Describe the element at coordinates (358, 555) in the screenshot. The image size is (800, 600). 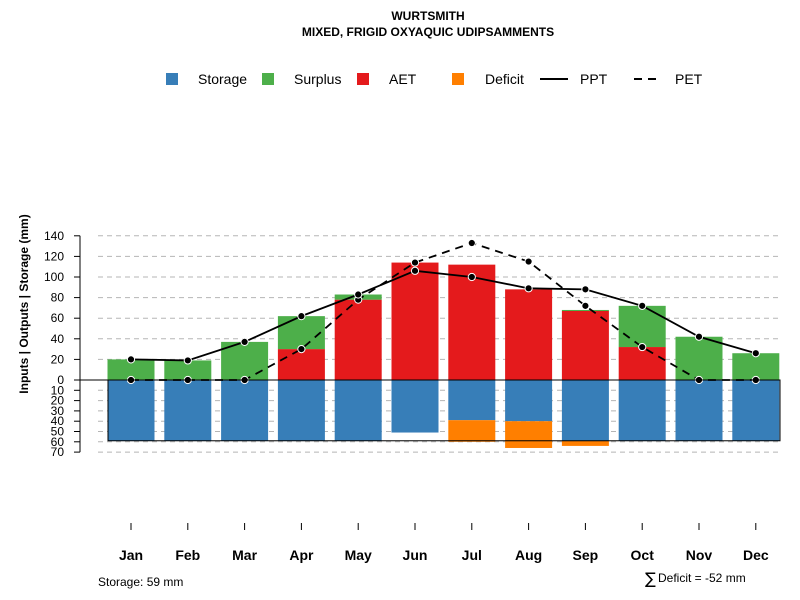
I see `x-tick-label-may: May` at that location.